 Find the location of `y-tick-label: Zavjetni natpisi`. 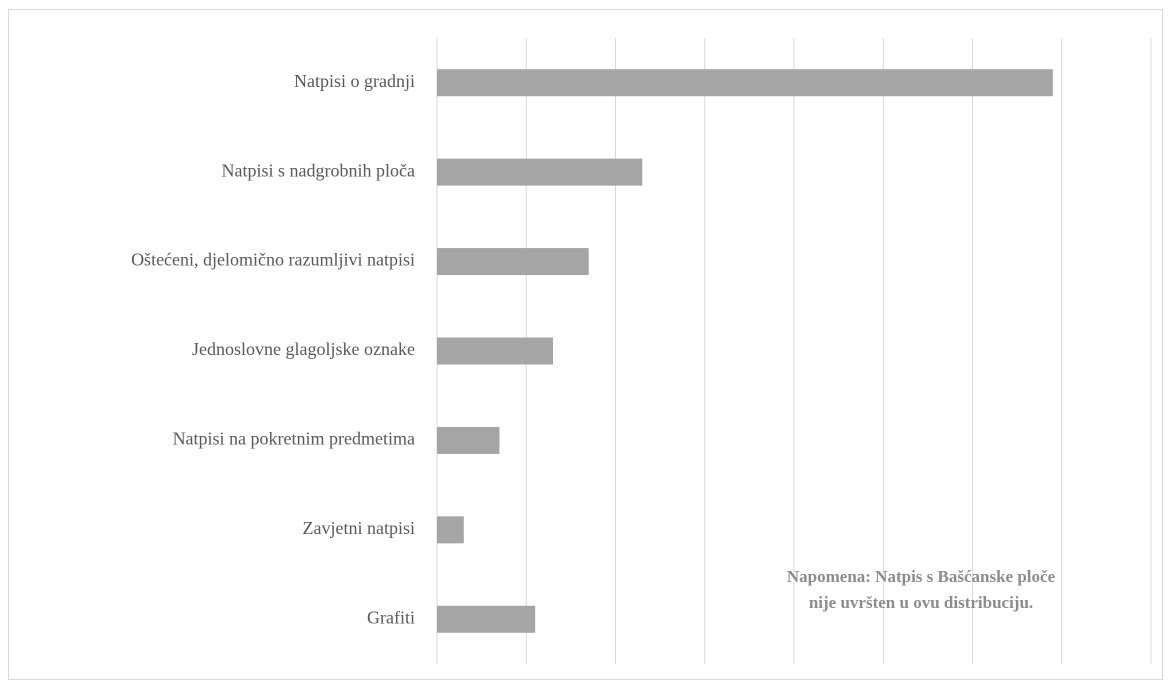

y-tick-label: Zavjetni natpisi is located at coordinates (359, 528).